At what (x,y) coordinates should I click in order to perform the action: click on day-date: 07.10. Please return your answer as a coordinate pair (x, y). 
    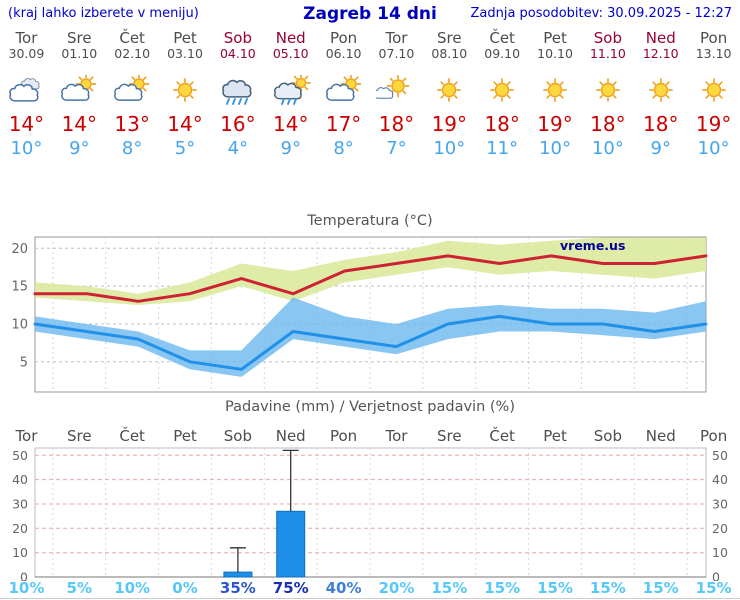
    Looking at the image, I should click on (396, 53).